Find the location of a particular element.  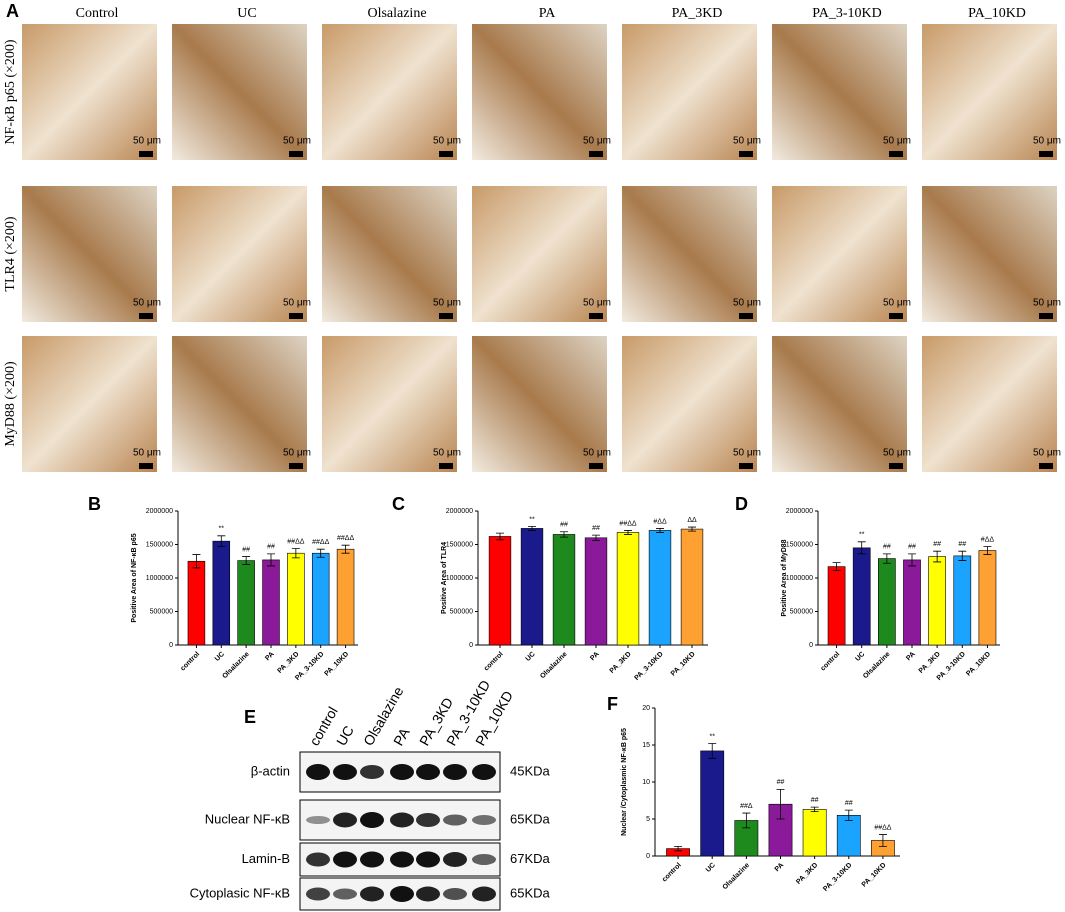

size-label: 67KDa is located at coordinates (530, 858).